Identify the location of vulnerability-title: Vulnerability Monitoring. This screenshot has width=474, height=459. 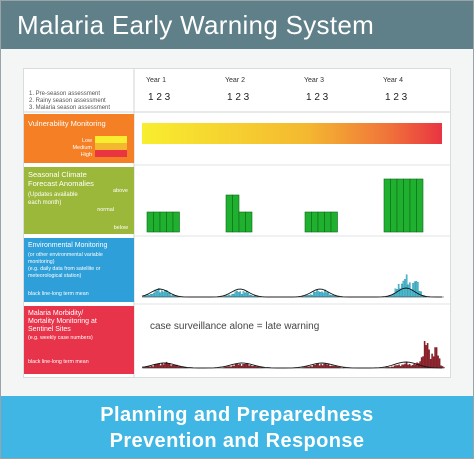
(67, 123).